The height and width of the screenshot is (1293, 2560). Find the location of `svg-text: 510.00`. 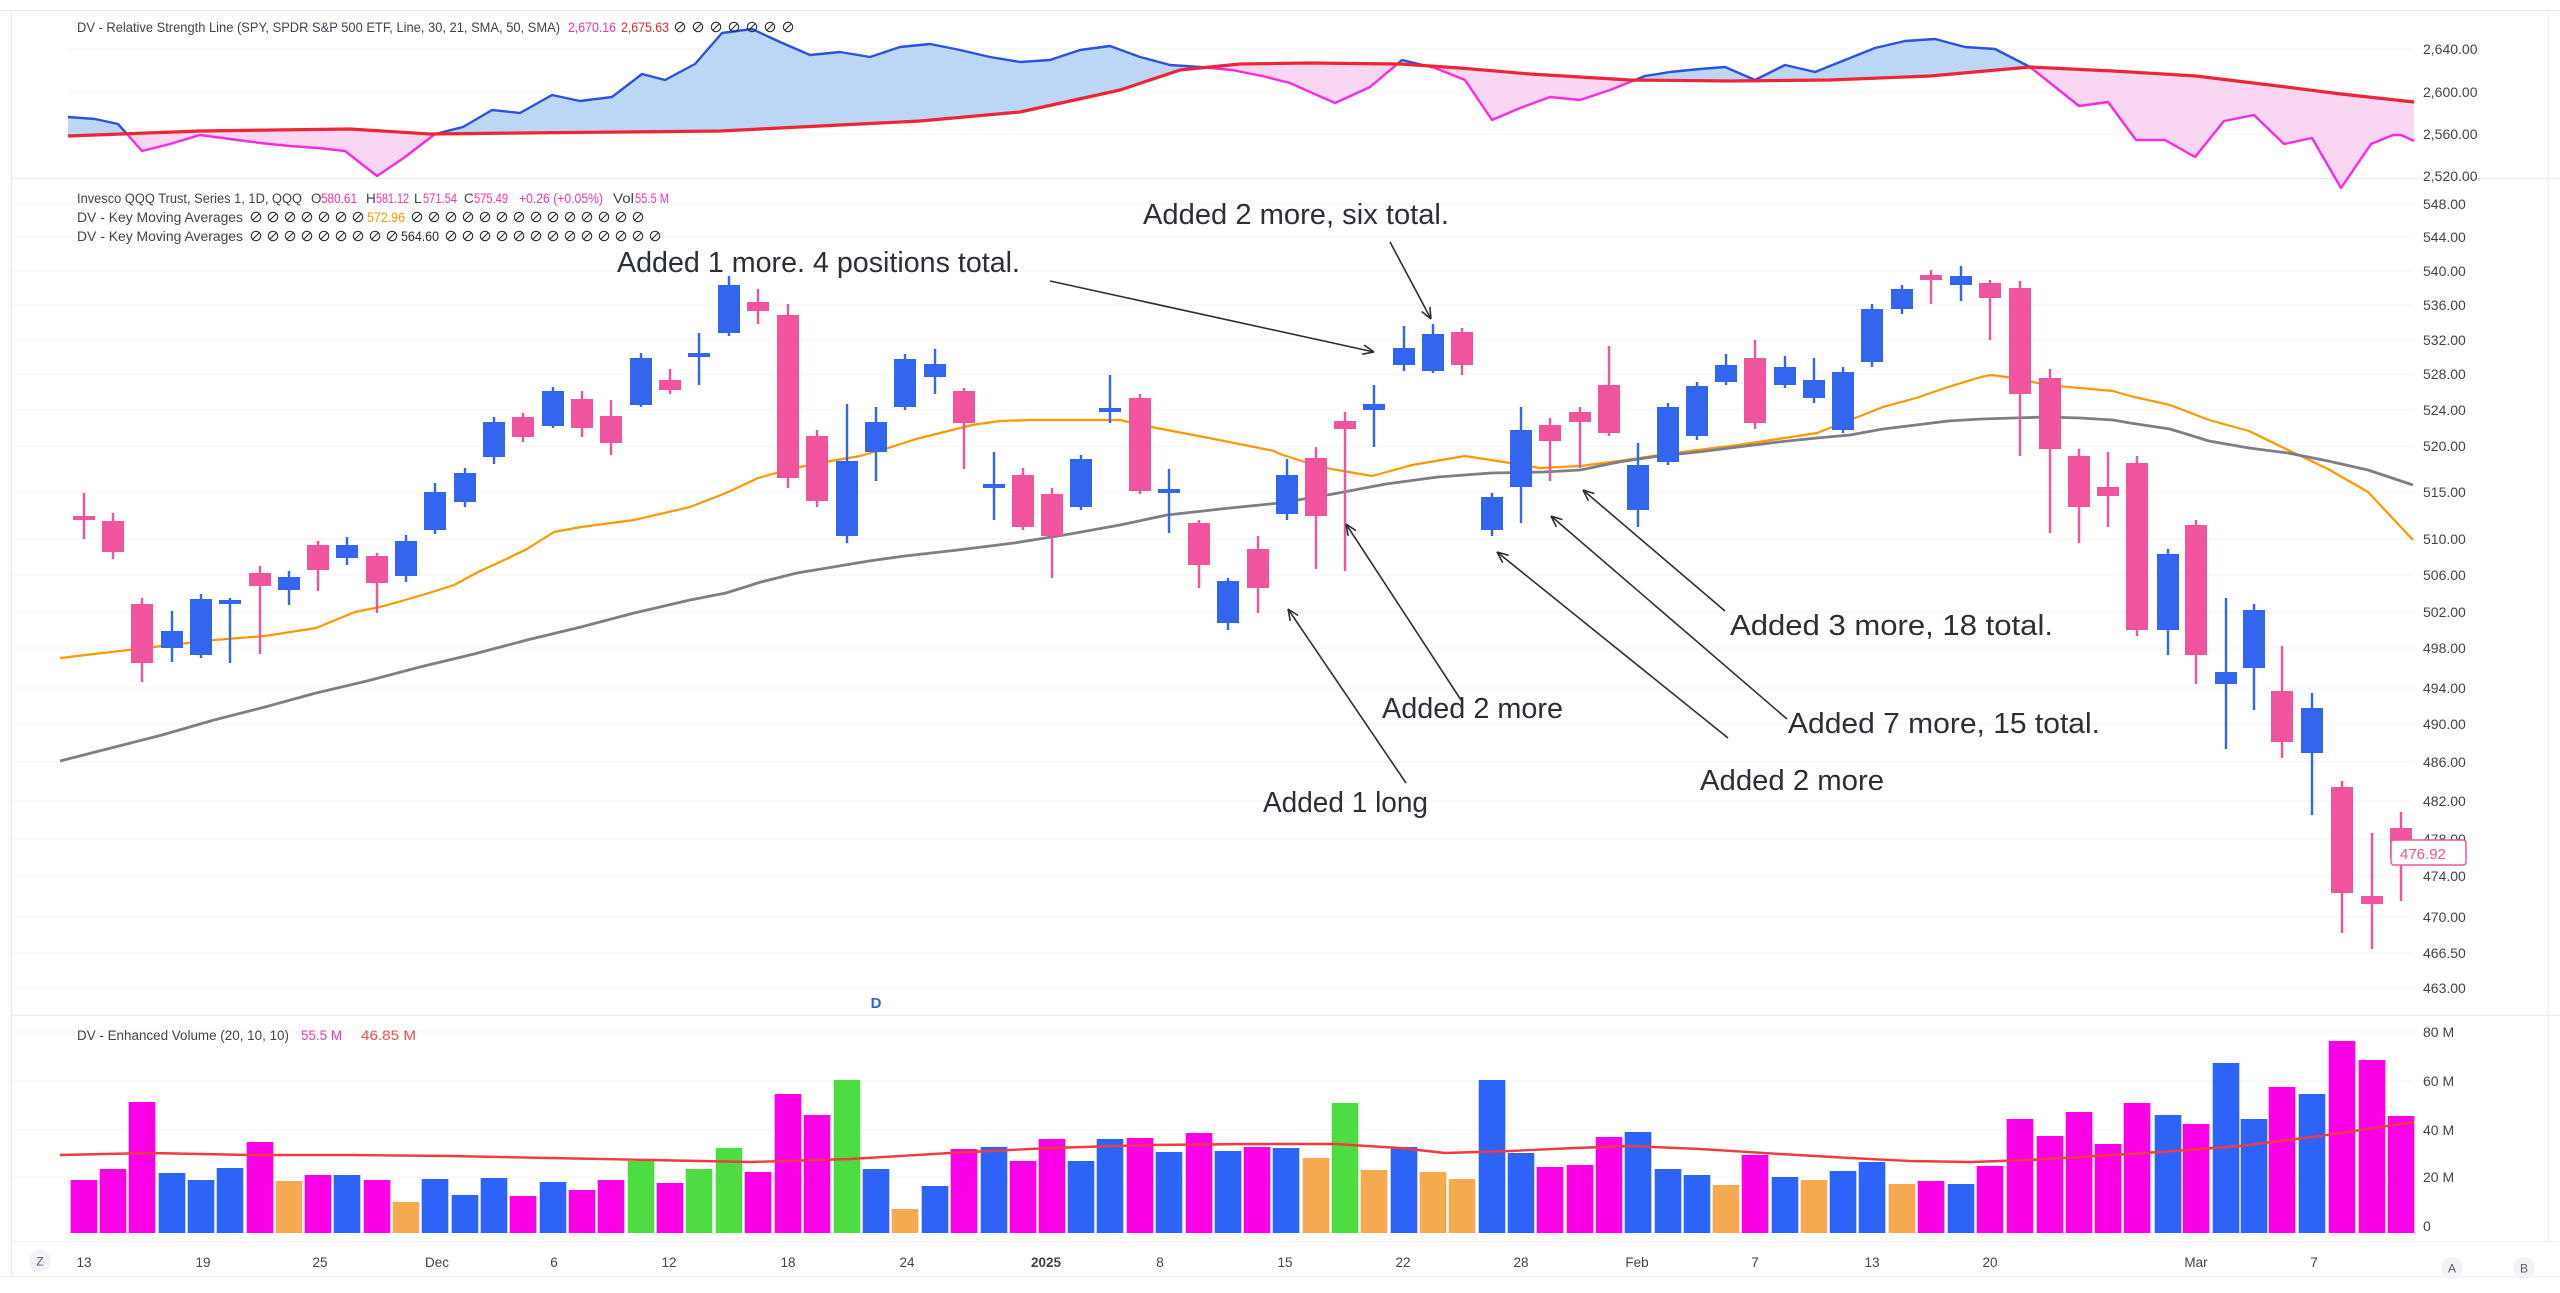

svg-text: 510.00 is located at coordinates (2444, 539).